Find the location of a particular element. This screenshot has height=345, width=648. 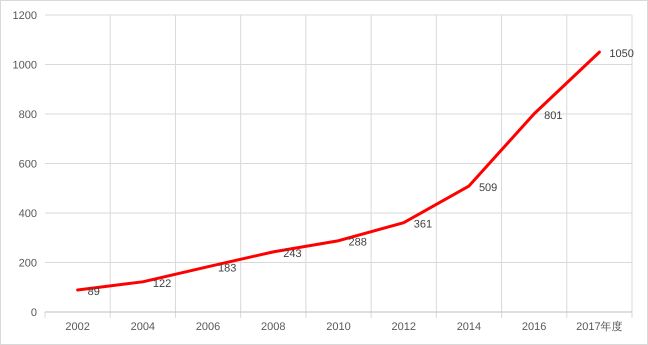

y-tick-label: 1200 is located at coordinates (24, 16).